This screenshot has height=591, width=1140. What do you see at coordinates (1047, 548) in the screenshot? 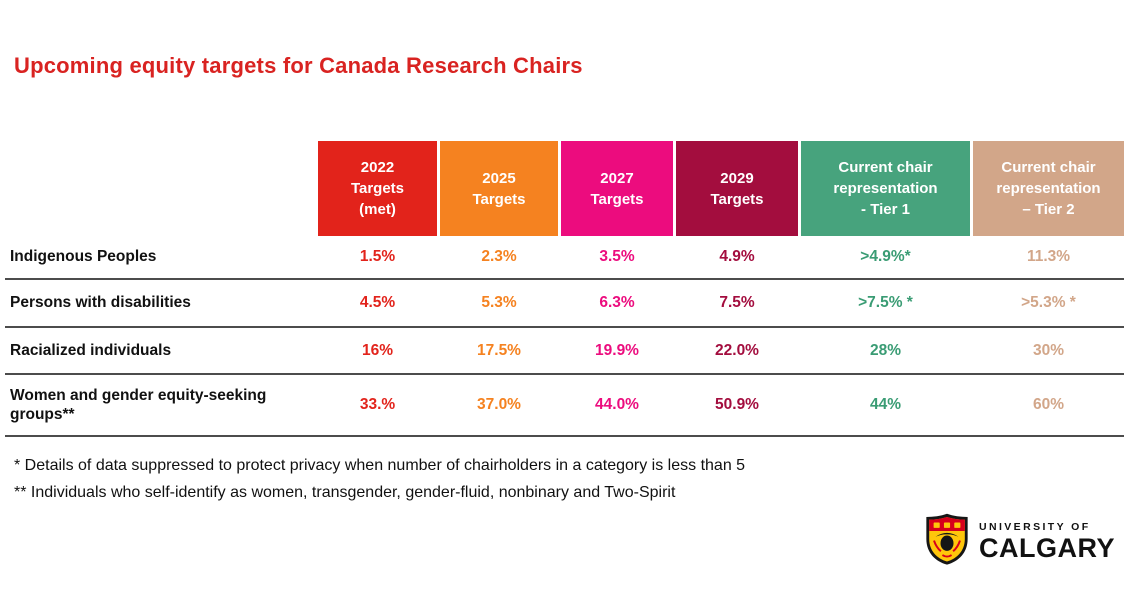
I see `logo-calgary-text: CALGARY` at bounding box center [1047, 548].